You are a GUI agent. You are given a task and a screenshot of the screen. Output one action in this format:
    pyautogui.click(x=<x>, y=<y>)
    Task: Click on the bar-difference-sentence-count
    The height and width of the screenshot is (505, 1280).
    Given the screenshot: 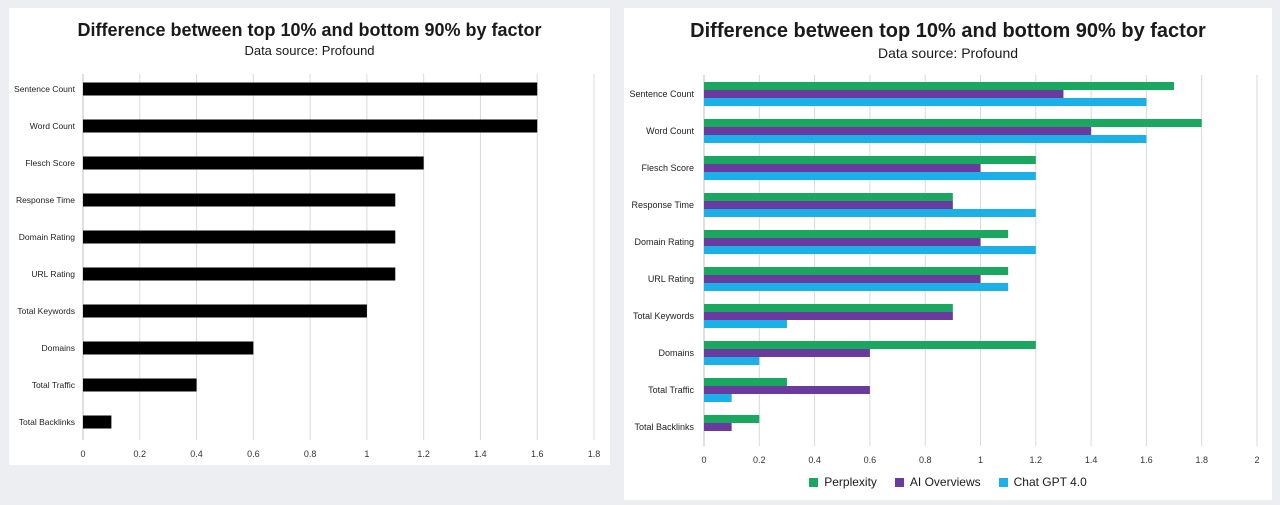 What is the action you would take?
    pyautogui.click(x=310, y=89)
    